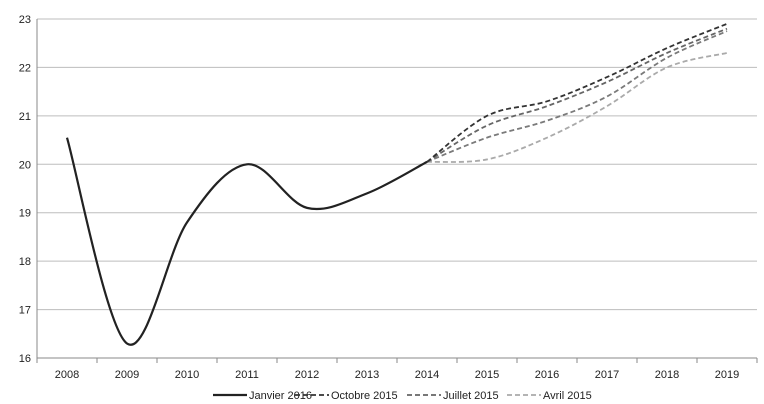 The width and height of the screenshot is (764, 404). I want to click on x-tick-label: 2014, so click(427, 375).